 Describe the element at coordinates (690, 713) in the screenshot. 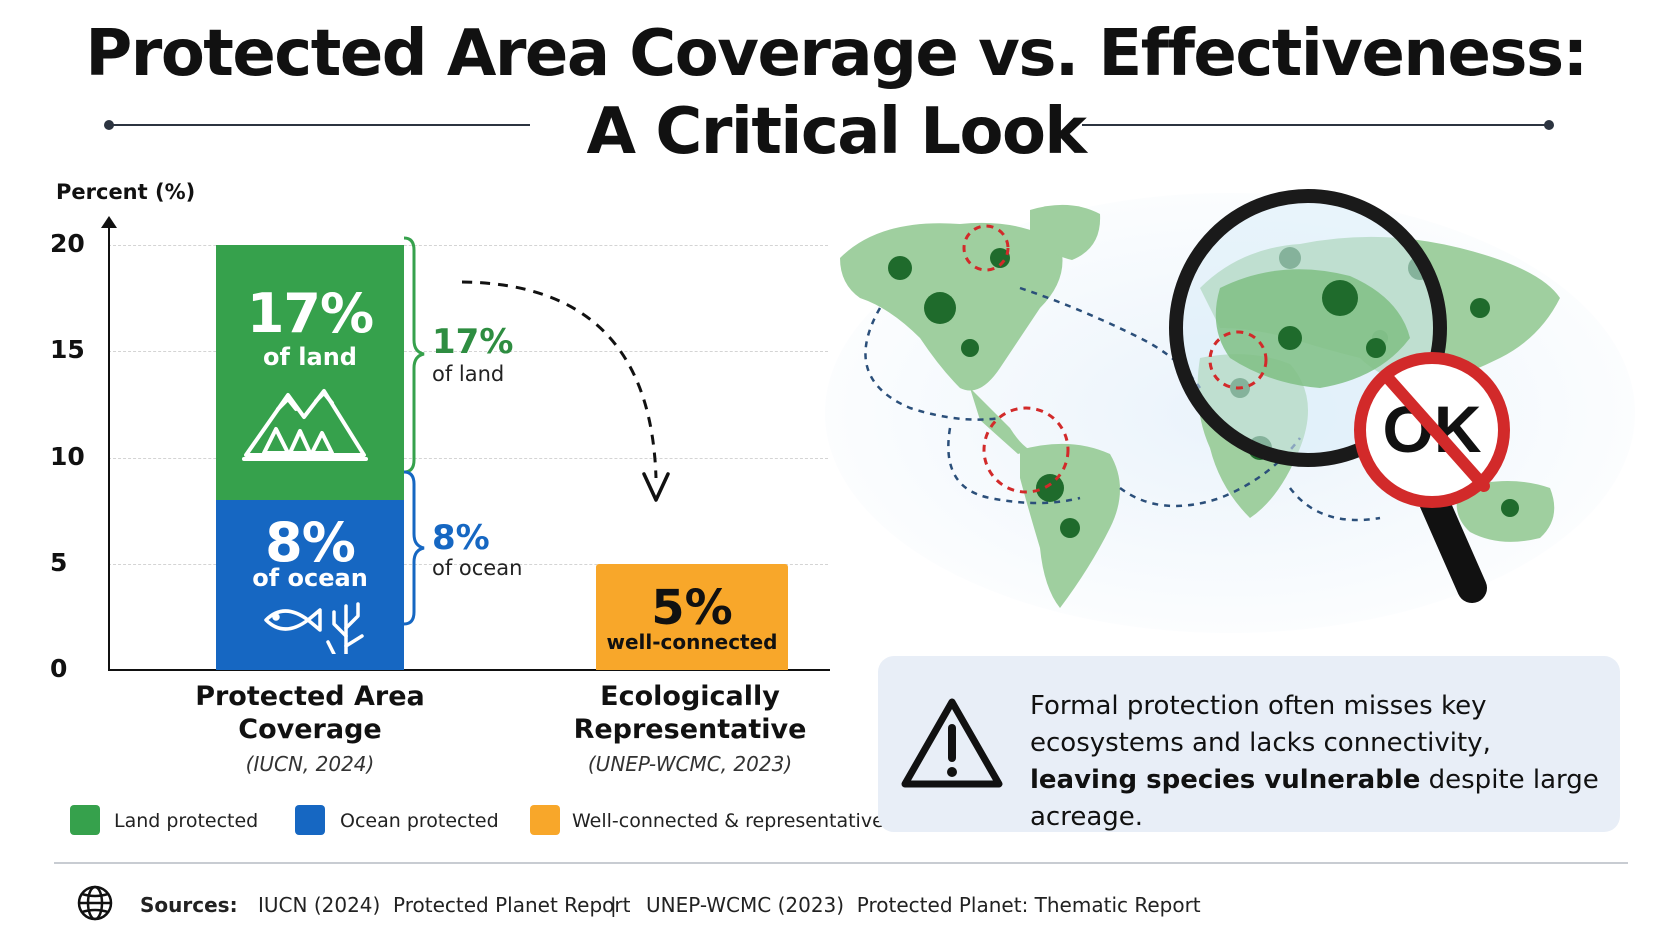

I see `x-category-representative: Ecologically Representative` at that location.